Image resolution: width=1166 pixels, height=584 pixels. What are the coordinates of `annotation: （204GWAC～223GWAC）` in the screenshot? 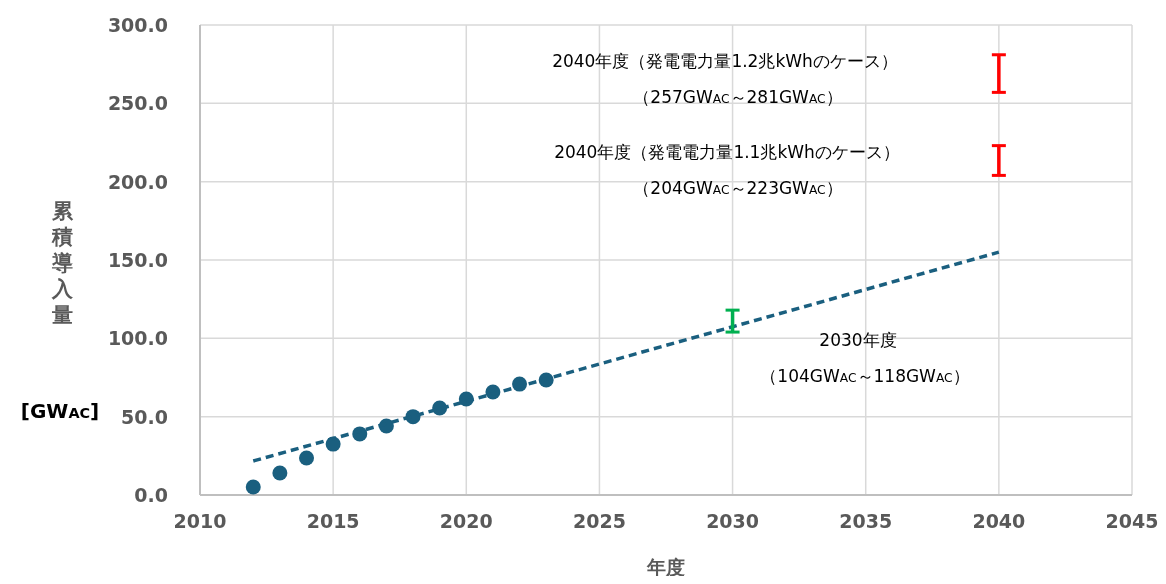 It's located at (738, 188).